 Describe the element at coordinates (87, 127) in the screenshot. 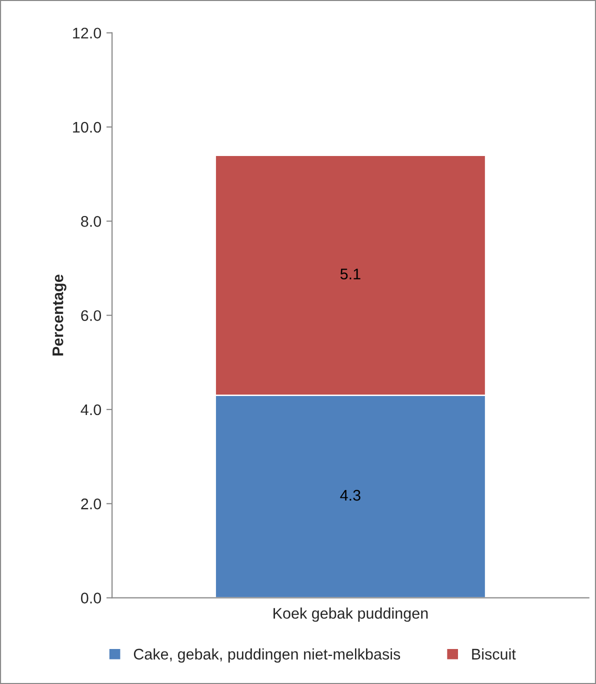

I see `y-tick-label: 10.0` at that location.